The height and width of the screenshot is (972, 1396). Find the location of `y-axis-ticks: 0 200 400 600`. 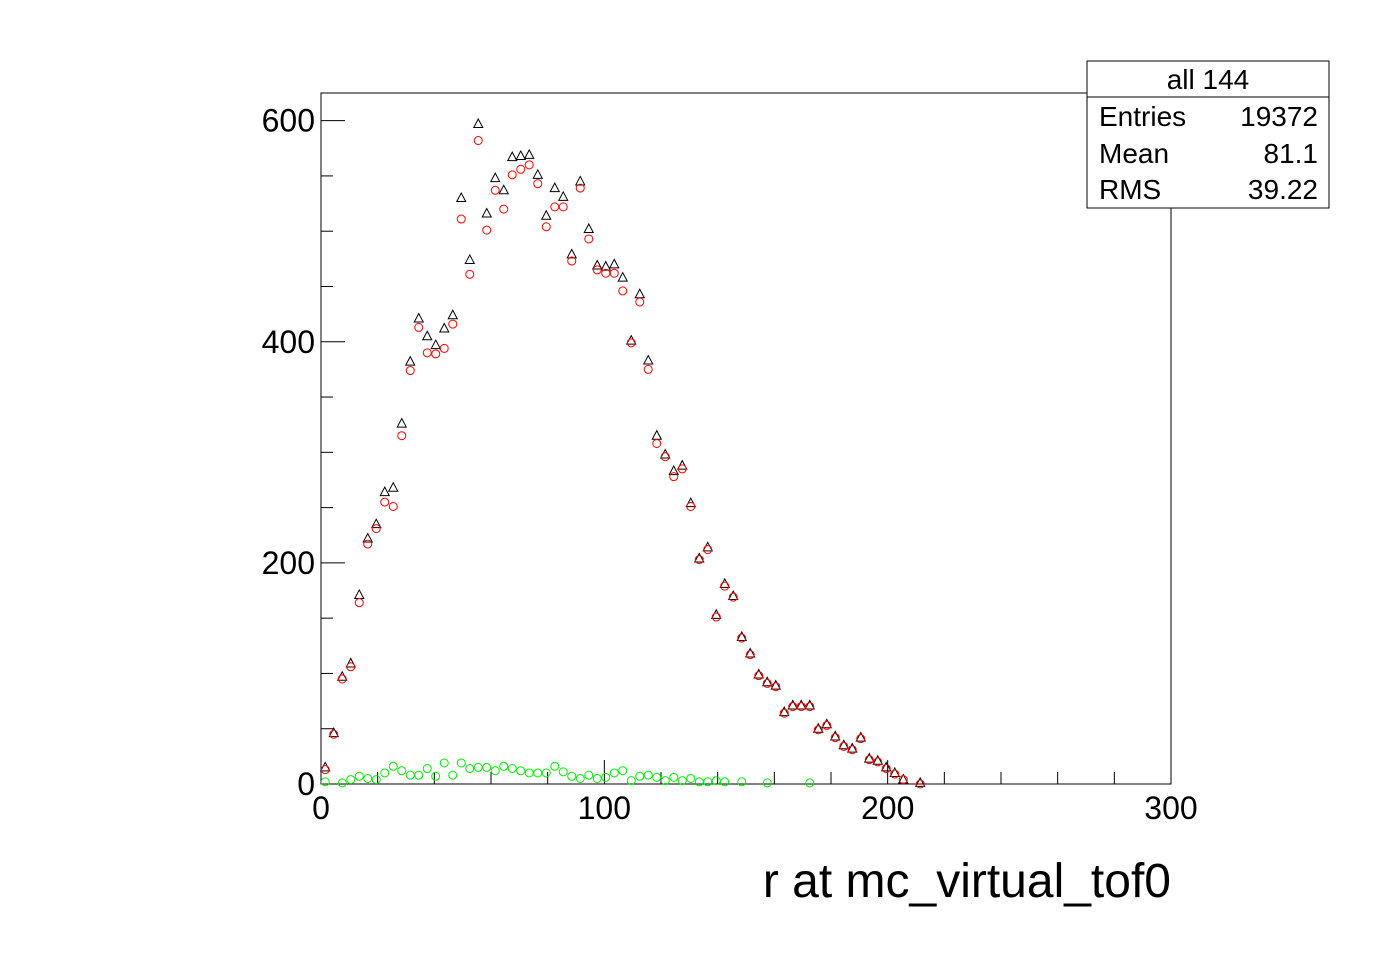

y-axis-ticks: 0 200 400 600 is located at coordinates (303, 452).